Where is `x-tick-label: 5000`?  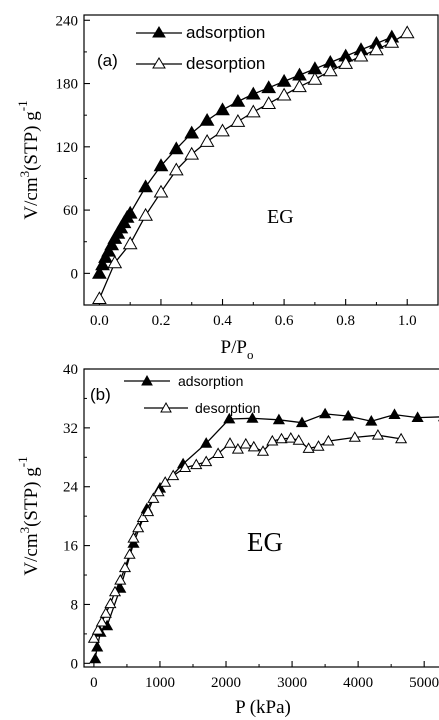 x-tick-label: 5000 is located at coordinates (424, 683).